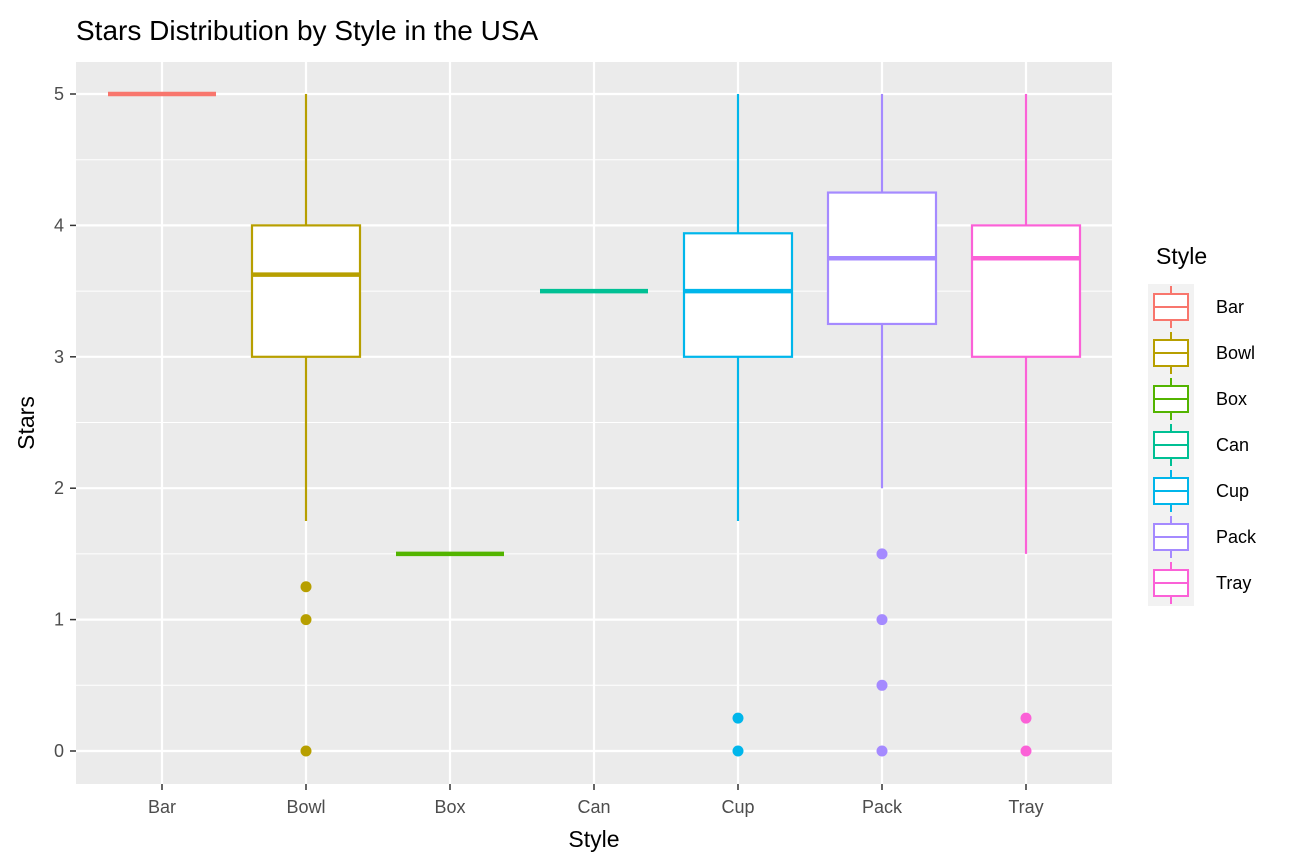  Describe the element at coordinates (1232, 491) in the screenshot. I see `legend-label: Cup` at that location.